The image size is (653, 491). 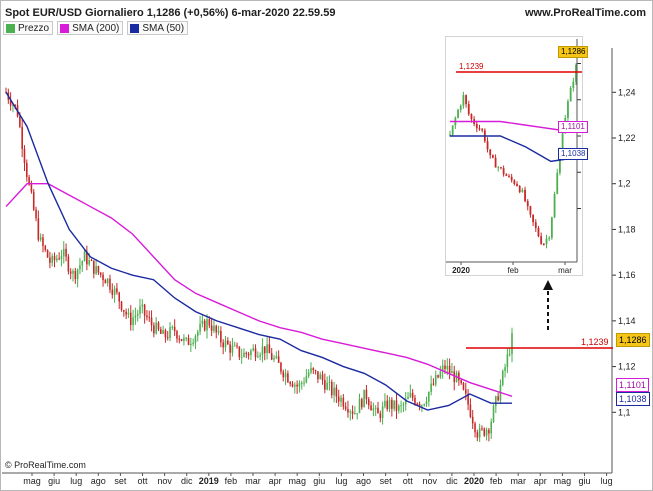 I want to click on sma50-swatch, so click(x=135, y=28).